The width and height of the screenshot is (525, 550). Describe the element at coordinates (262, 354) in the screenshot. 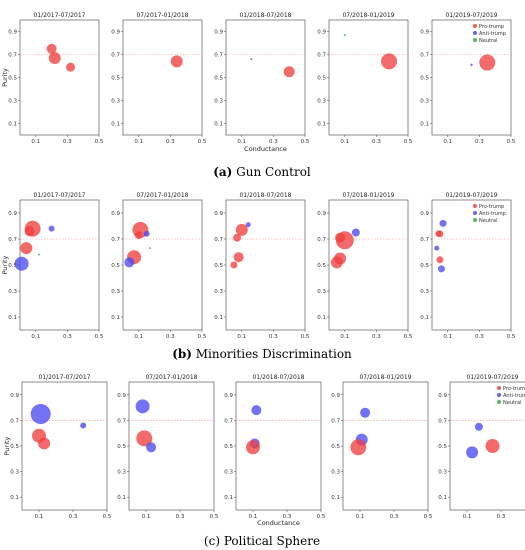

I see `subfigure-caption: (b) Minorities Discrimination` at that location.